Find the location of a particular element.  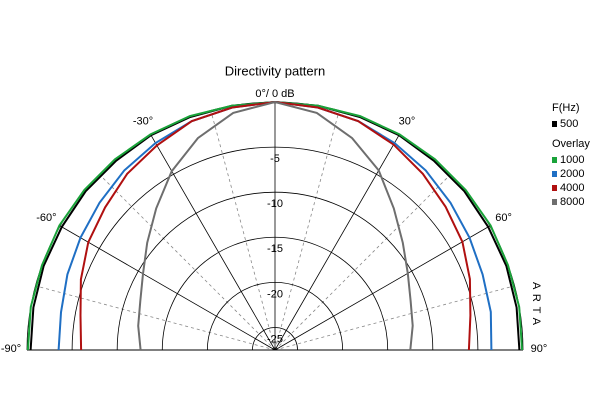

theta-tick-label: 90° is located at coordinates (539, 349).